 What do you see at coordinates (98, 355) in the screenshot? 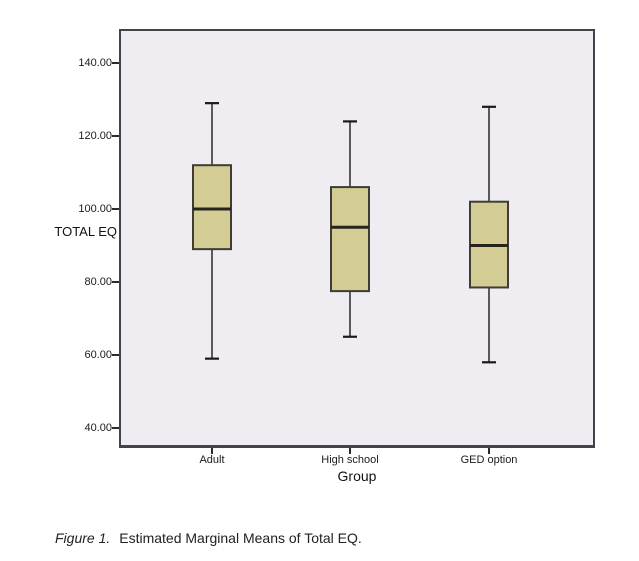
I see `y-tick-label: 60.00` at bounding box center [98, 355].